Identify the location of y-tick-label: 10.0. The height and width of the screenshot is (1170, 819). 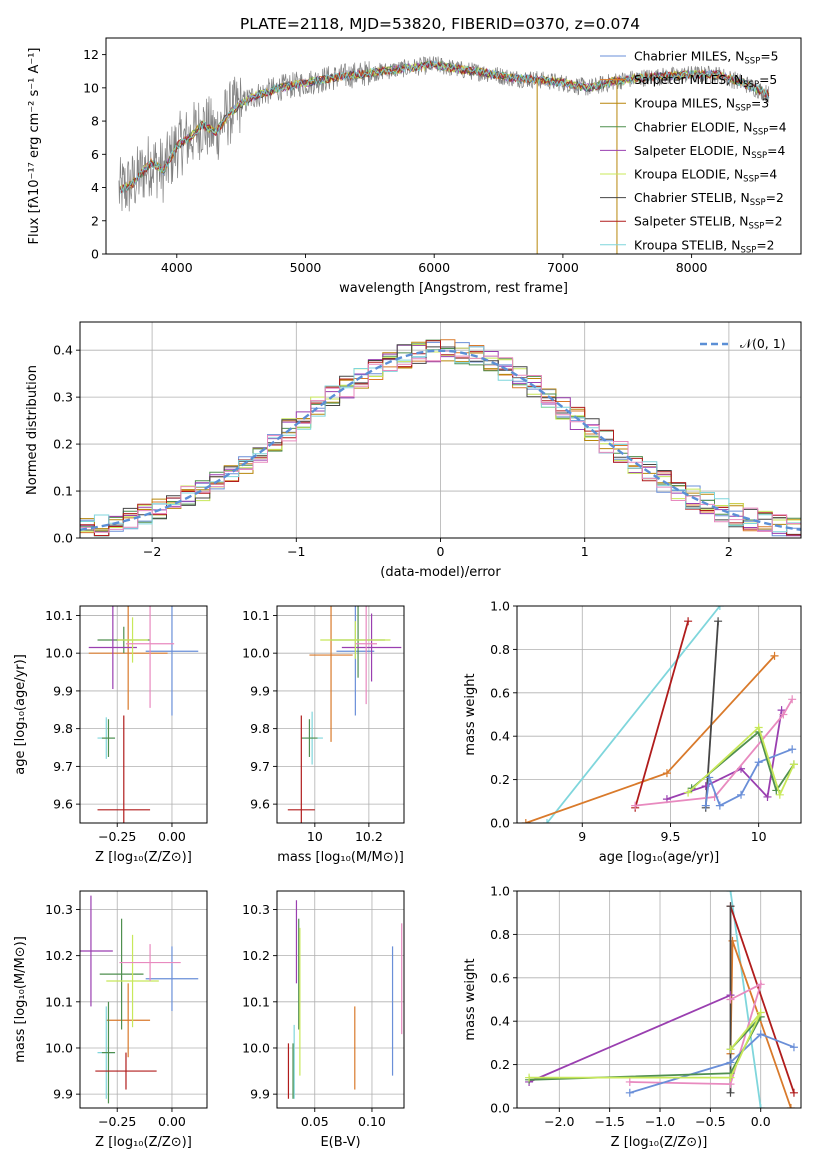
(59, 1047).